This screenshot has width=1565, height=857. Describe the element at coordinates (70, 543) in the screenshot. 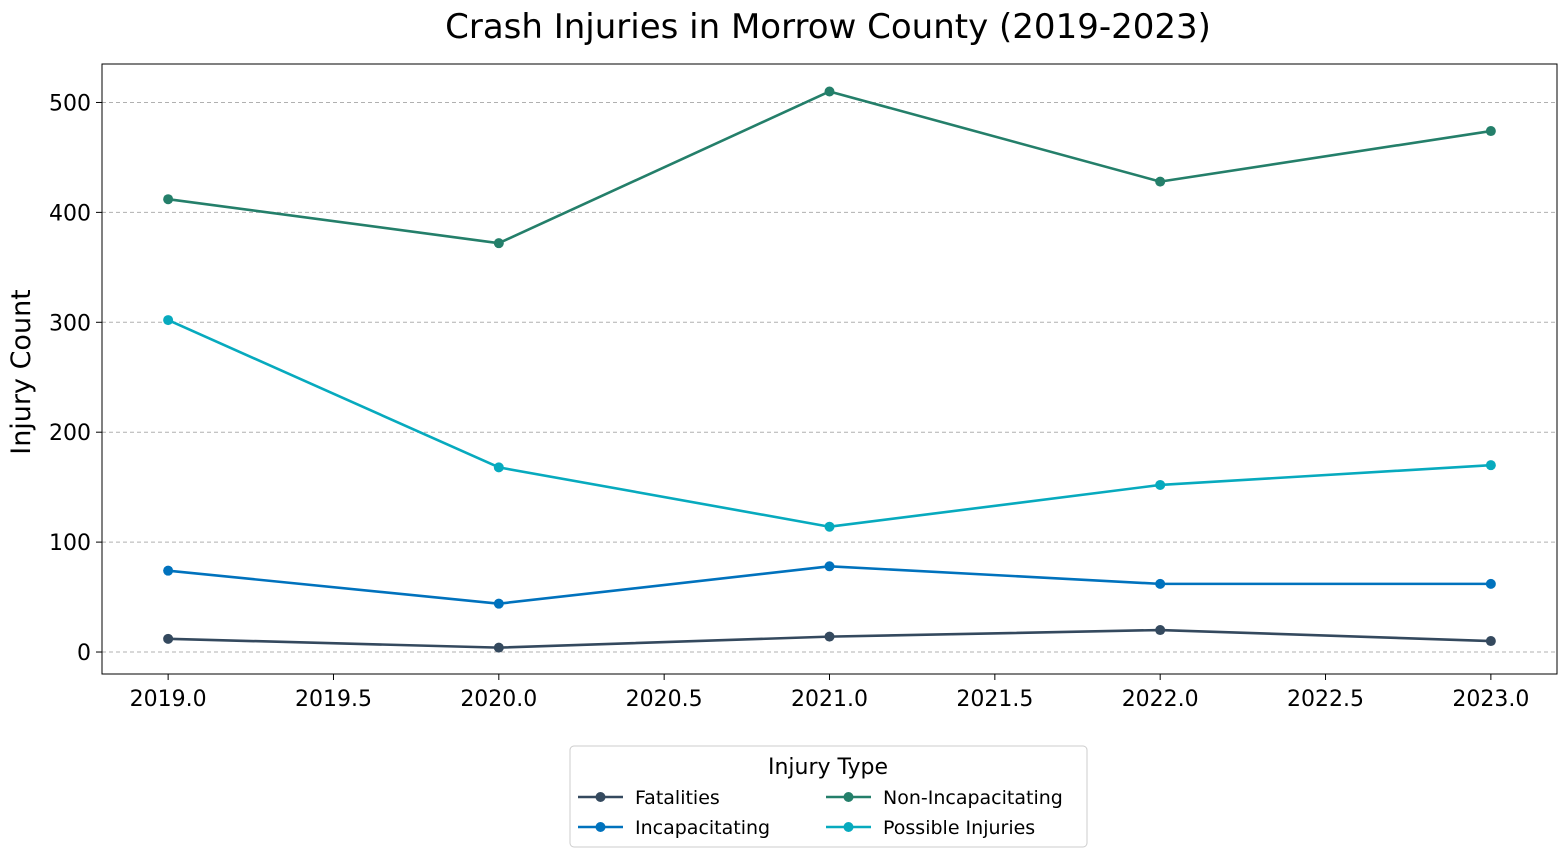

I see `y-tick-label: 100` at that location.